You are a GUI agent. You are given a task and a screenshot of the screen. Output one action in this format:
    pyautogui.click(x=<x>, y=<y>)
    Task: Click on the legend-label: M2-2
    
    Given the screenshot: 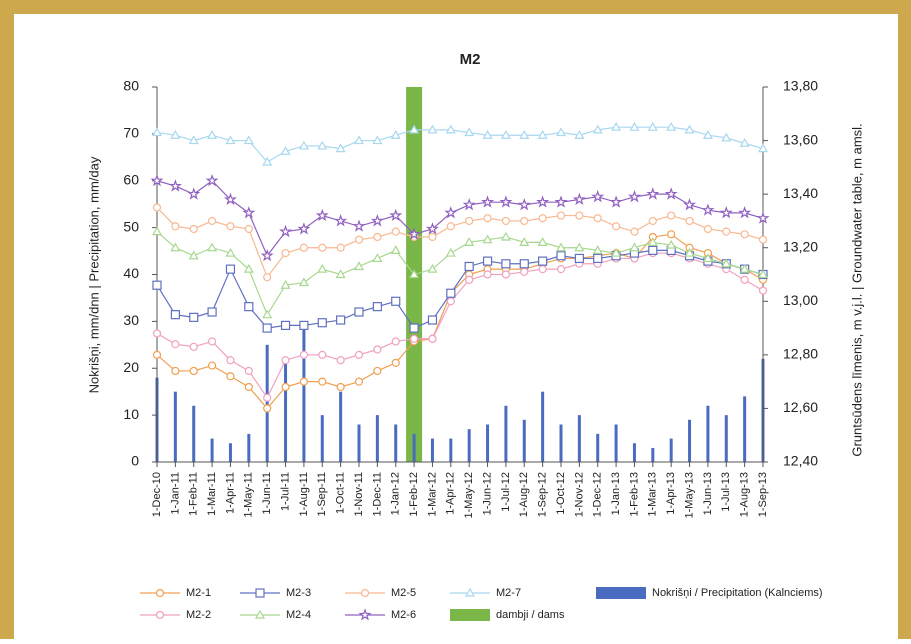 What is the action you would take?
    pyautogui.click(x=198, y=615)
    